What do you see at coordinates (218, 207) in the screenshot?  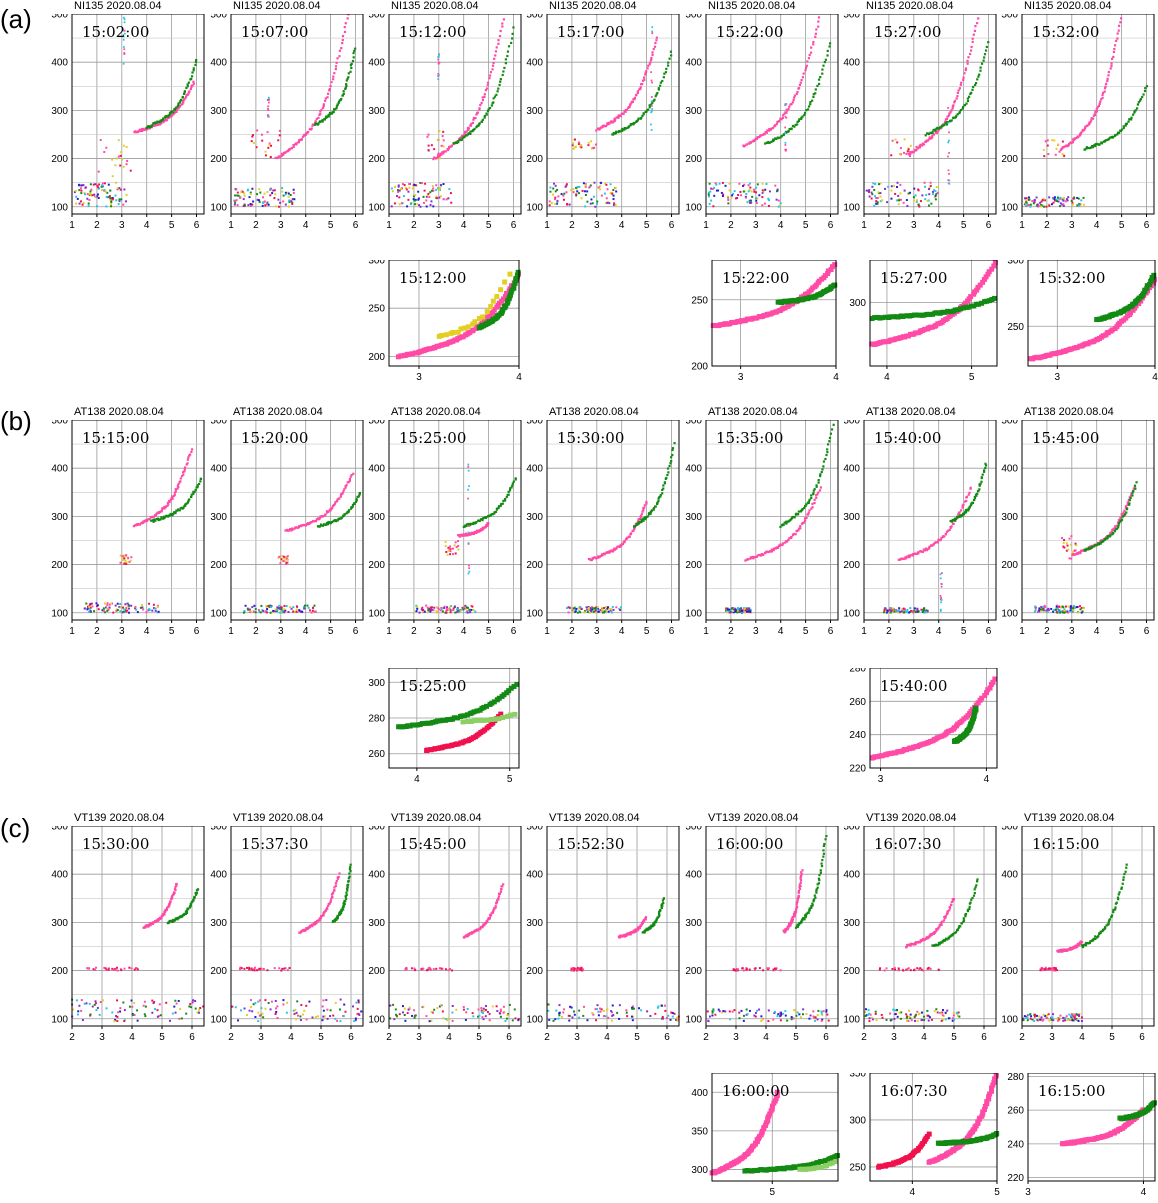 I see `y-tick-label: 100` at bounding box center [218, 207].